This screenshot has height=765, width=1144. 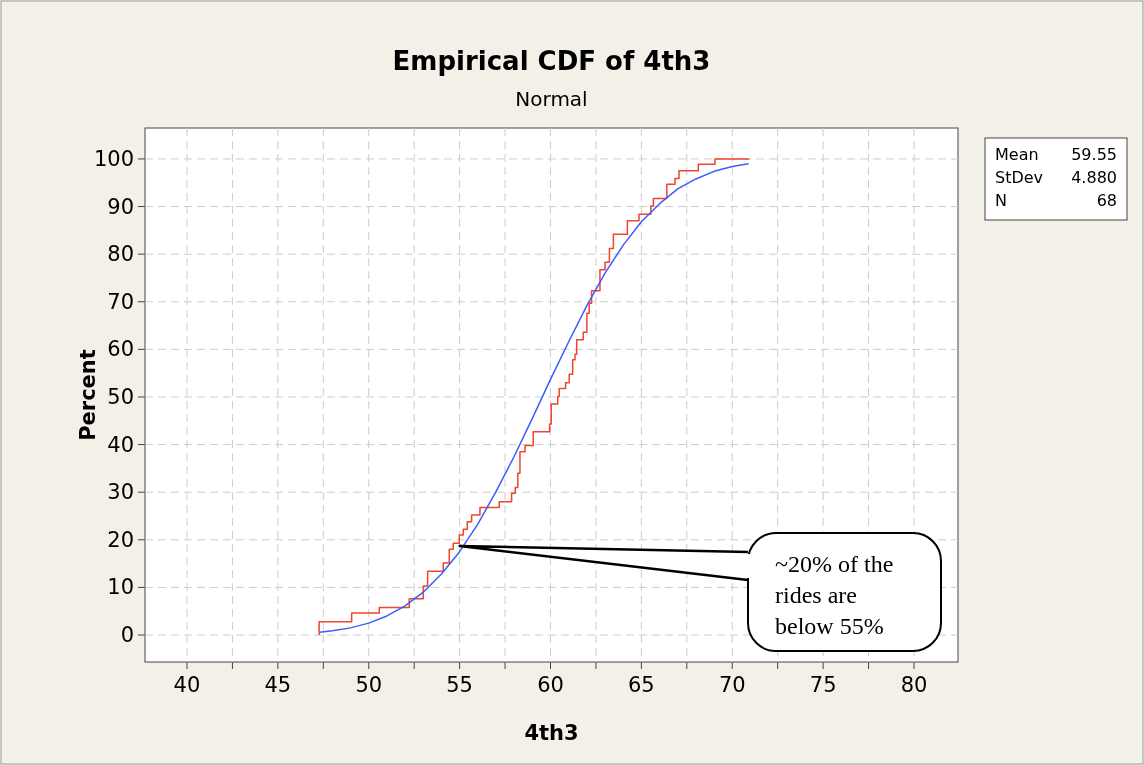 What do you see at coordinates (120, 444) in the screenshot?
I see `y-tick-label: 40` at bounding box center [120, 444].